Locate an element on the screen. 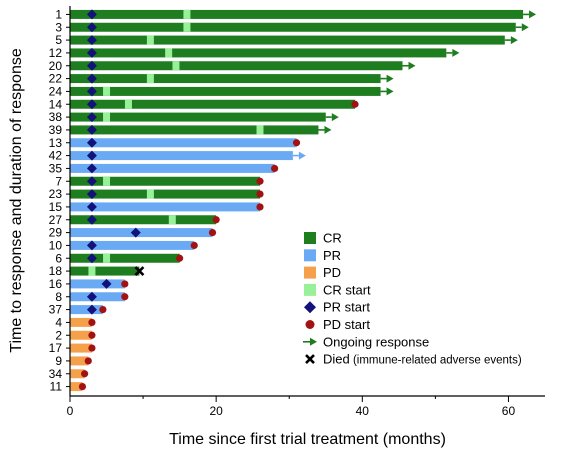 Image resolution: width=570 pixels, height=455 pixels. legend-label: PR start is located at coordinates (346, 307).